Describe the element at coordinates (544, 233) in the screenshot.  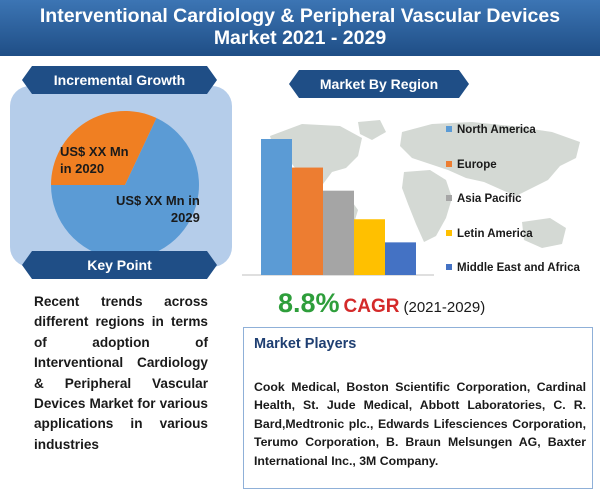
I see `map-australia` at that location.